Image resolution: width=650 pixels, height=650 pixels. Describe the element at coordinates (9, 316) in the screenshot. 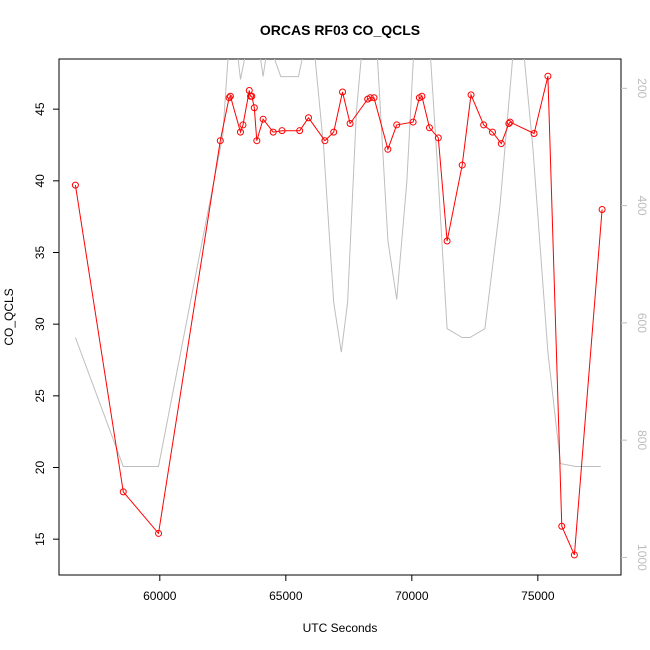

I see `y-axis-label: CO_QCLS` at that location.